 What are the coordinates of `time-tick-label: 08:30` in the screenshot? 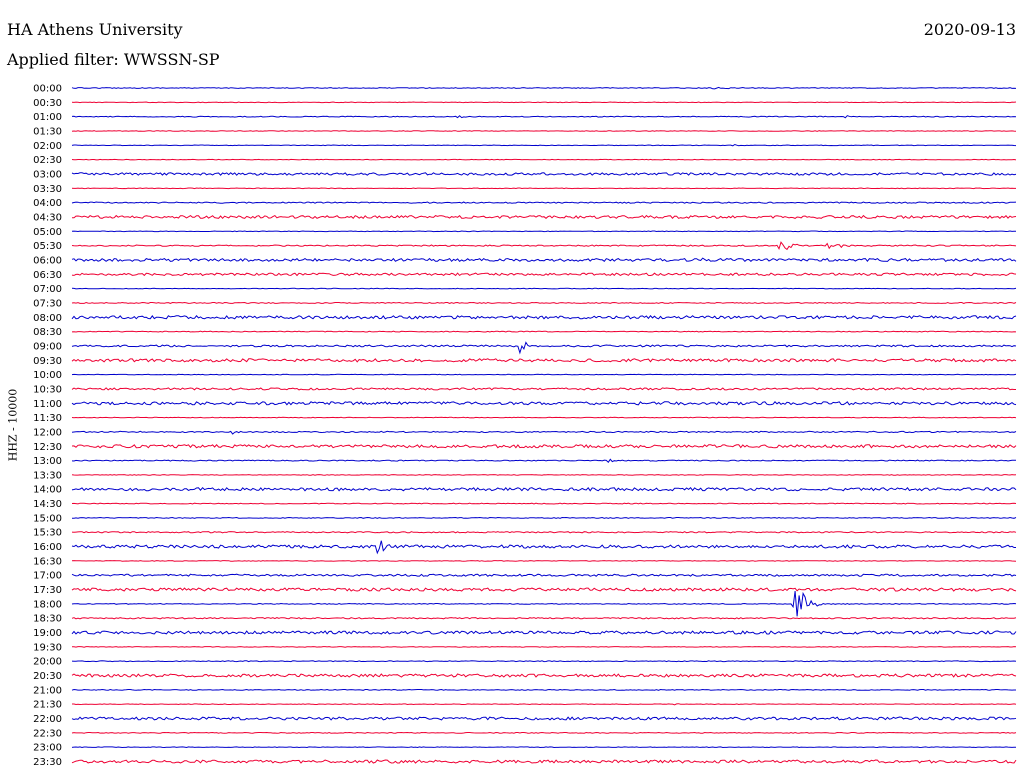 It's located at (47, 332).